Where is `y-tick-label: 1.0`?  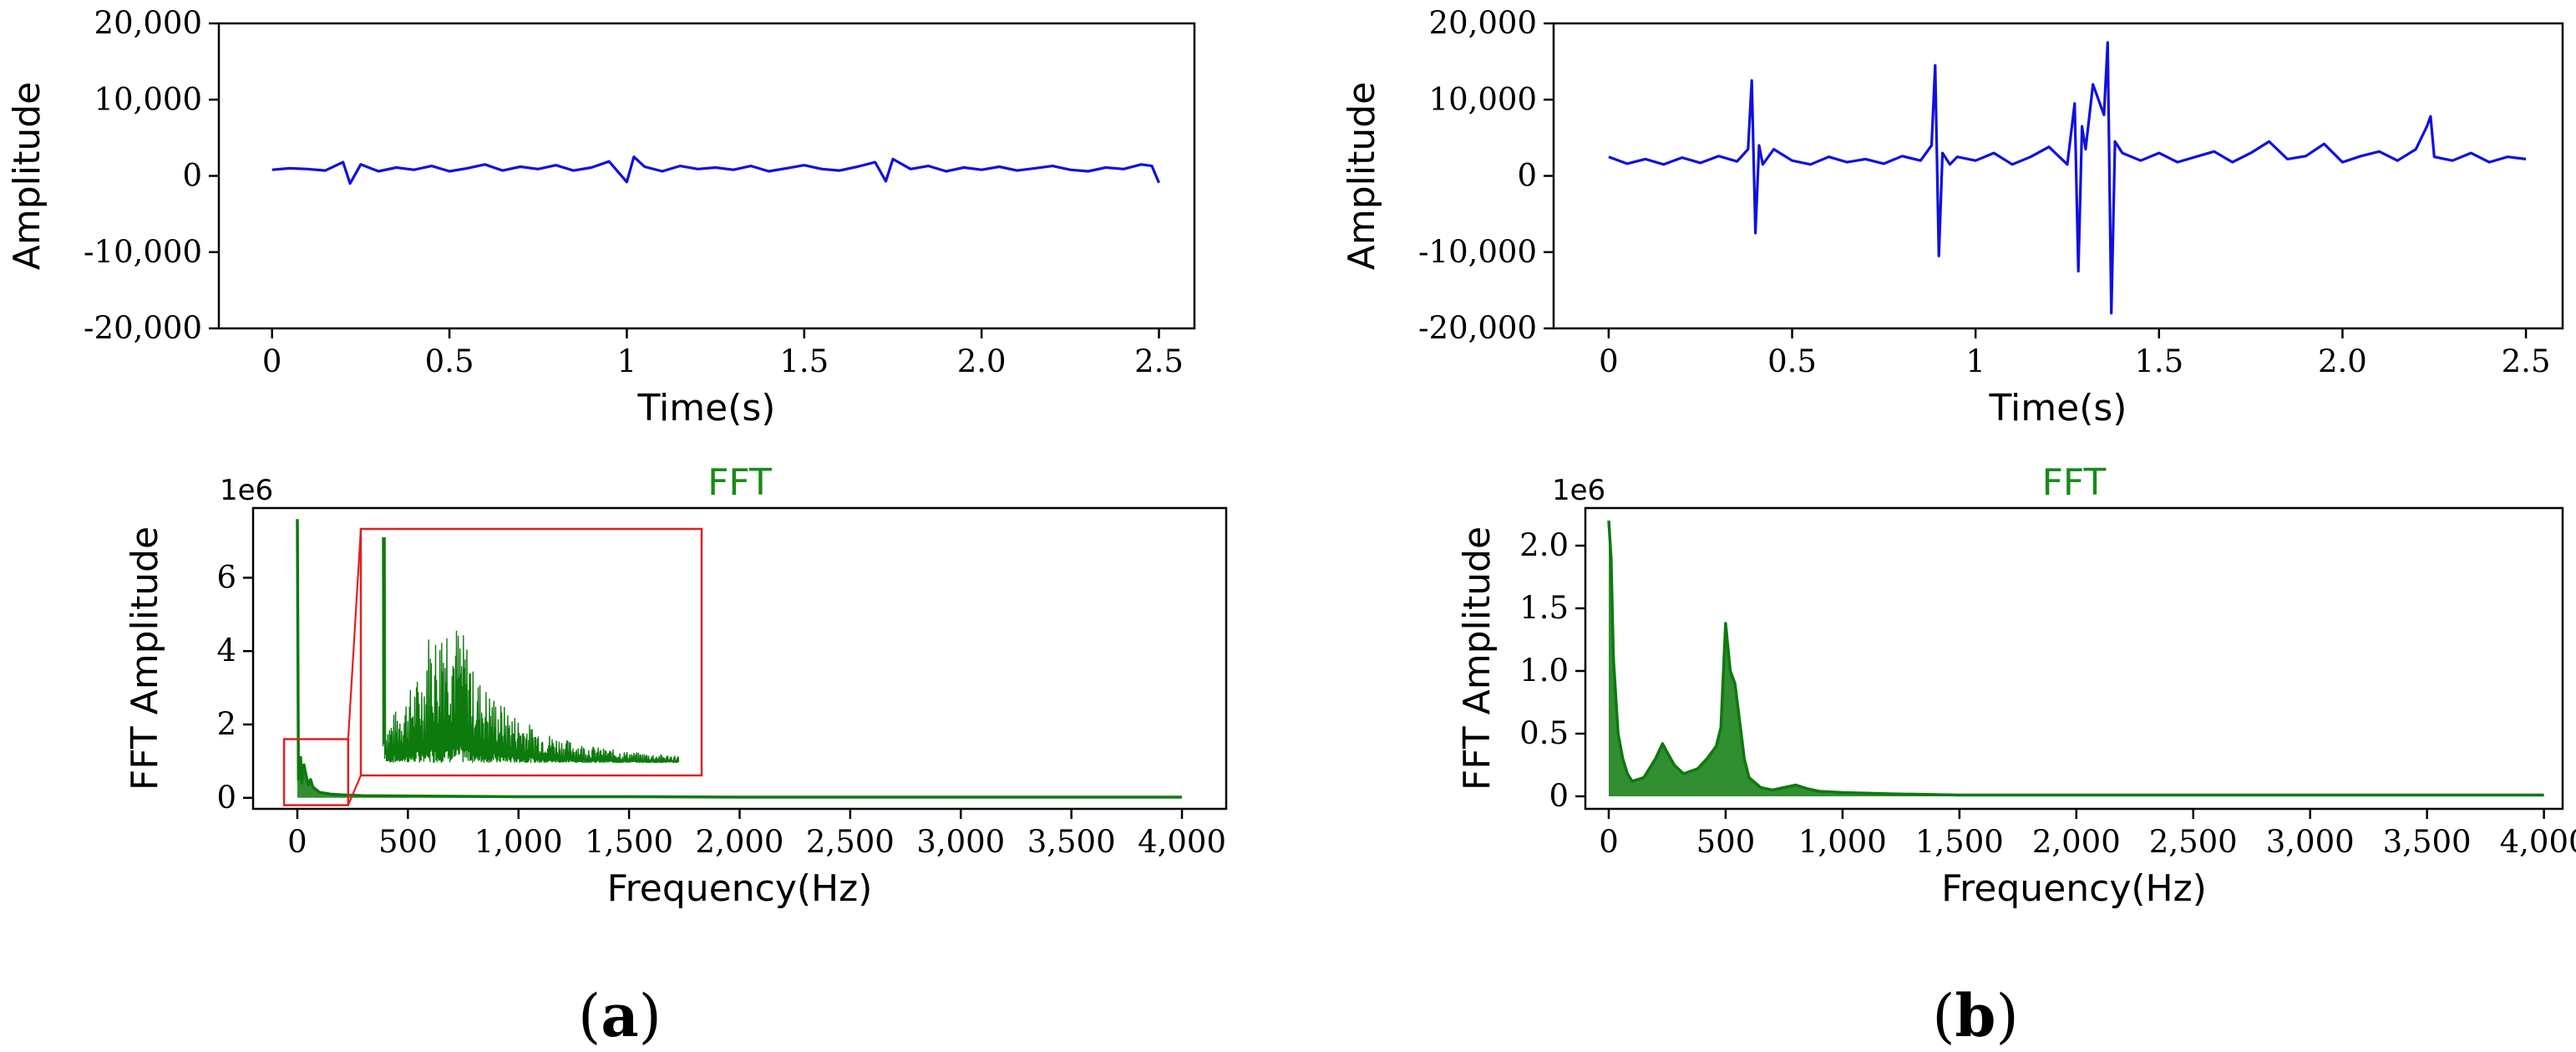 y-tick-label: 1.0 is located at coordinates (1544, 671).